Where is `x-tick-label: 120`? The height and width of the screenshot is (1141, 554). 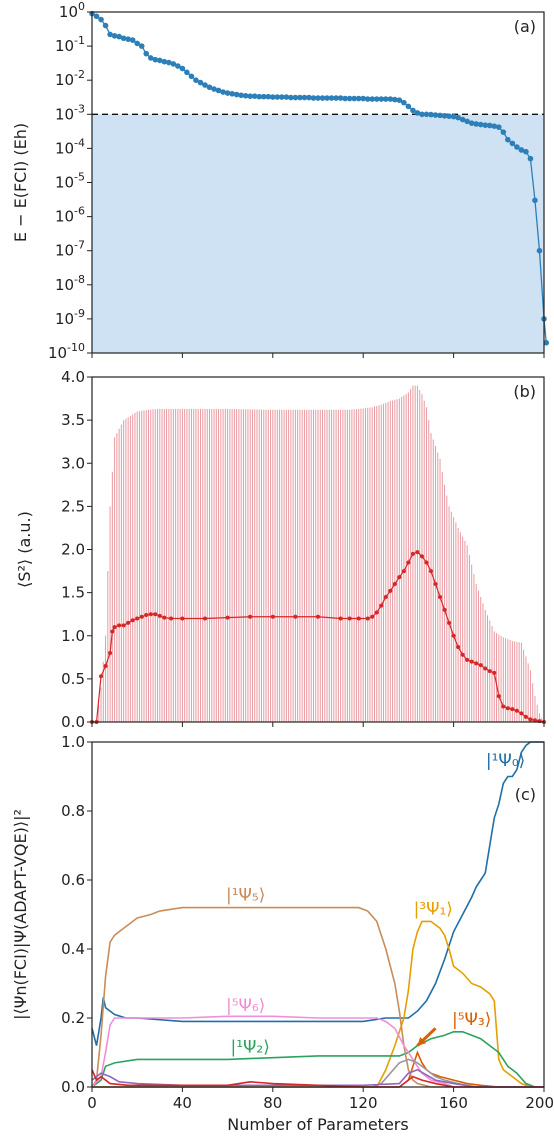 x-tick-label: 120 is located at coordinates (363, 1103).